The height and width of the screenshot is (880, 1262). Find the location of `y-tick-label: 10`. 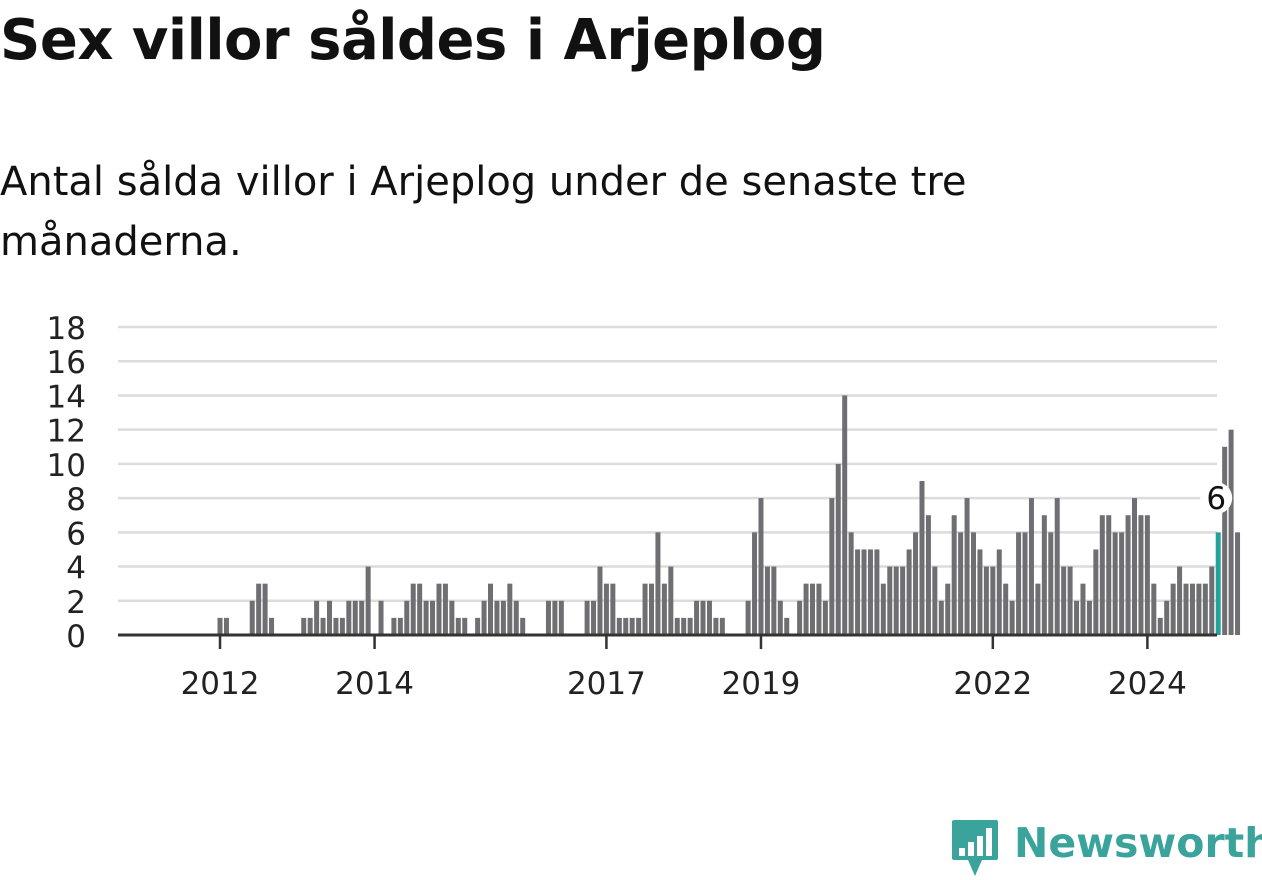

y-tick-label: 10 is located at coordinates (66, 466).